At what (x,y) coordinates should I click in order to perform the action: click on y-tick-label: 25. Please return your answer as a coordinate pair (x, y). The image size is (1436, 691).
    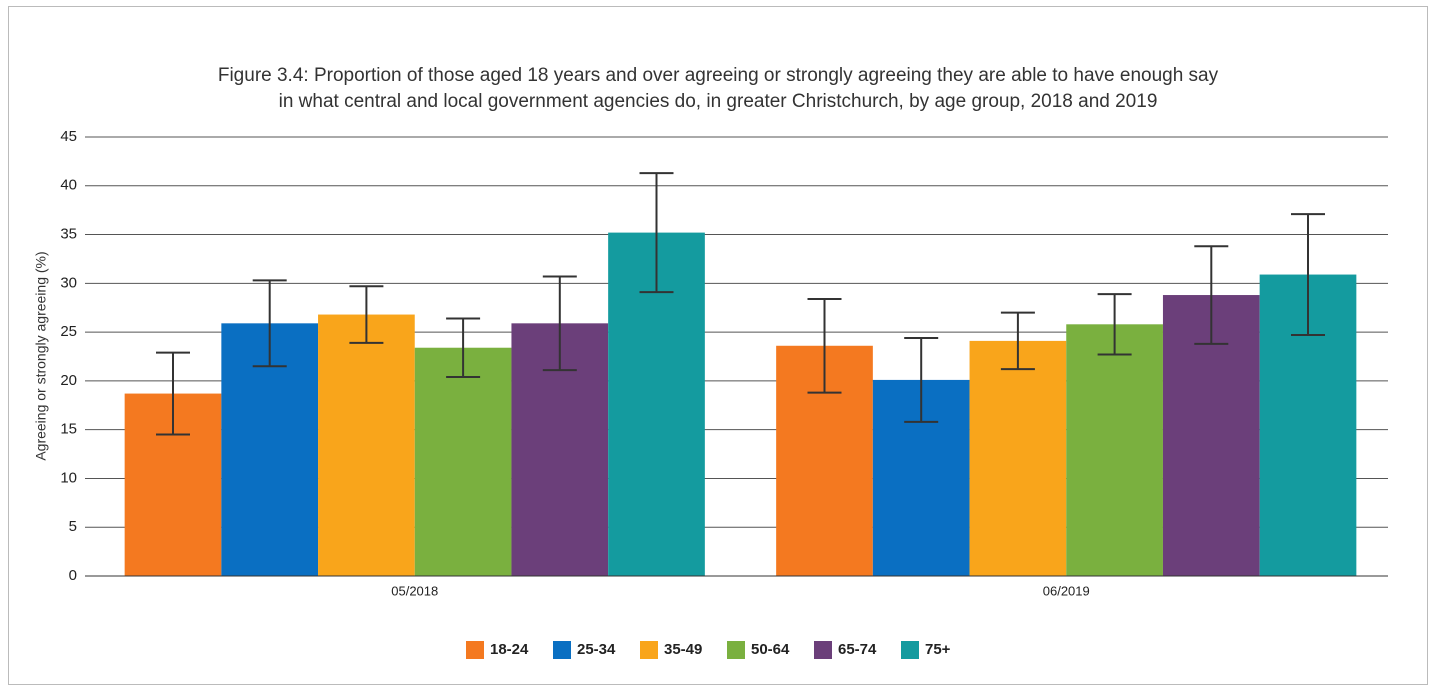
    Looking at the image, I should click on (68, 331).